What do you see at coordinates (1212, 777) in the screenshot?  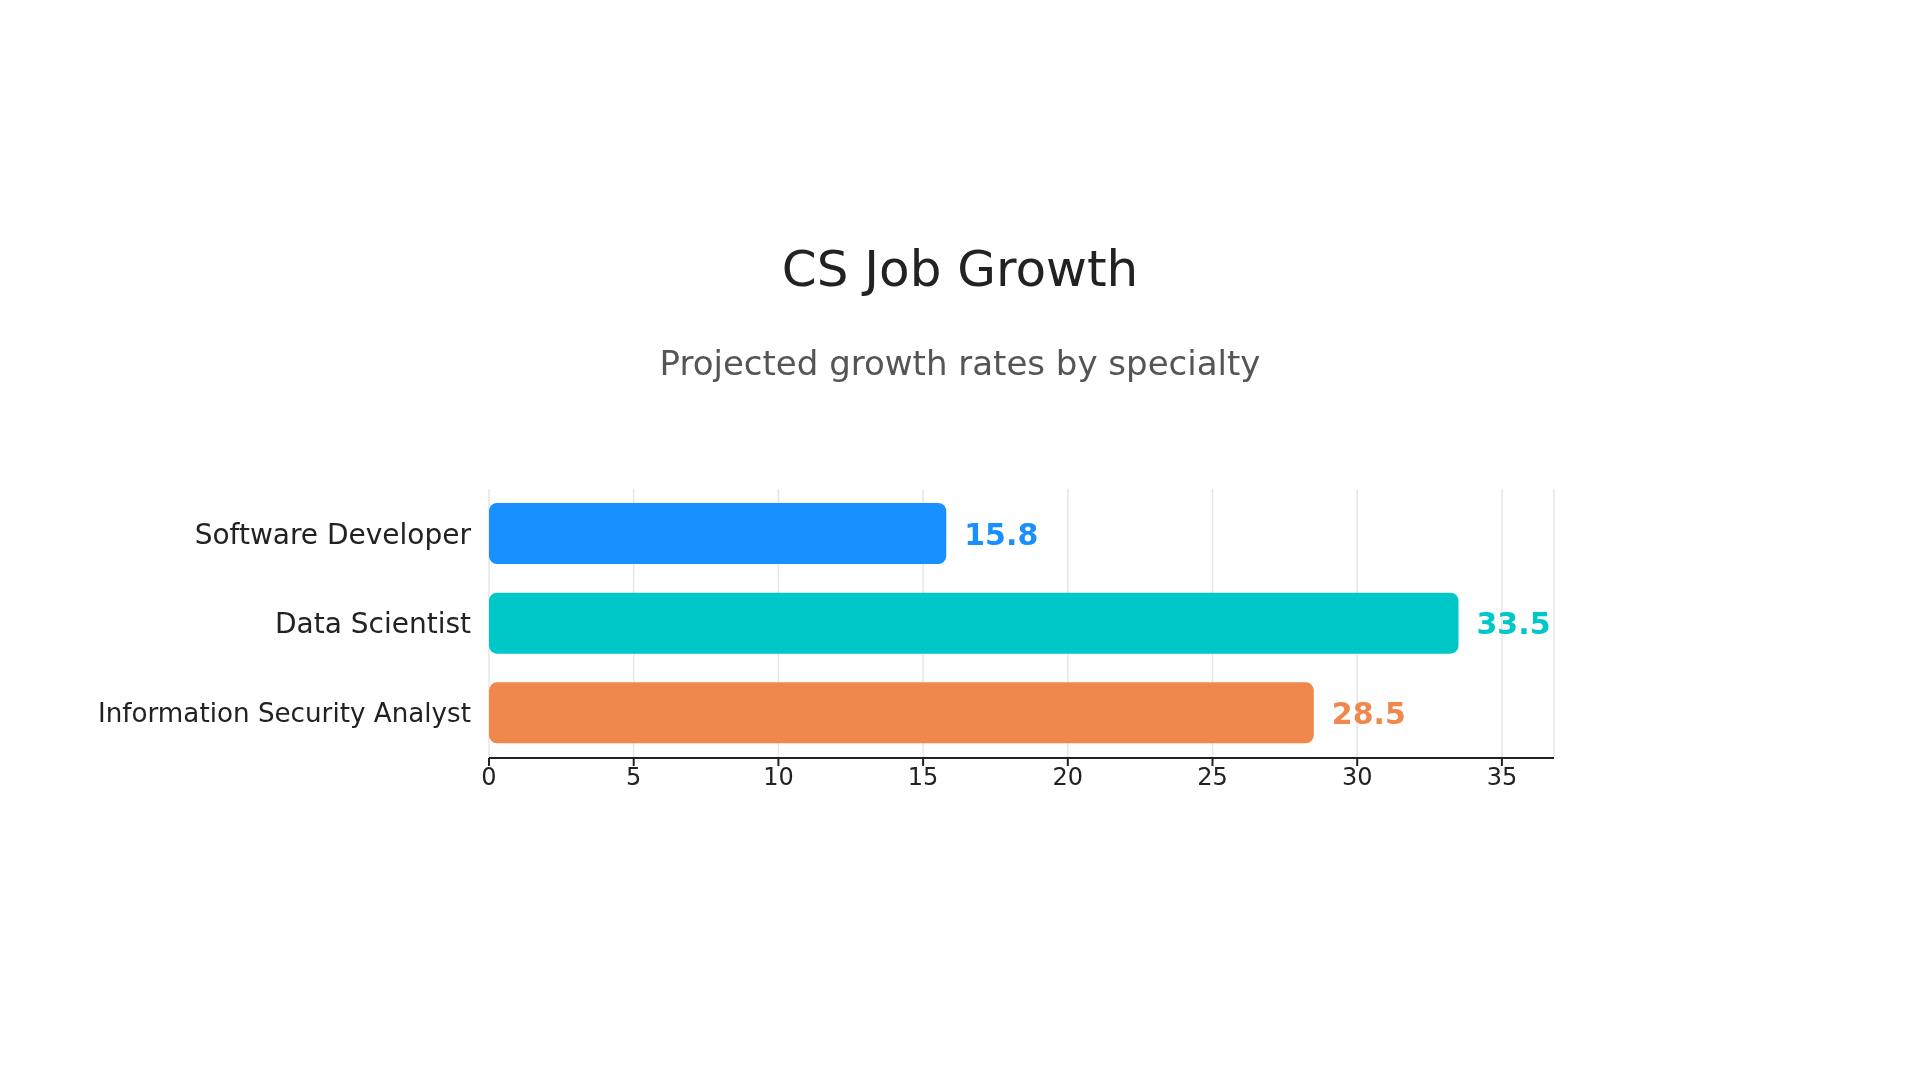 I see `x-tick-label: 25` at bounding box center [1212, 777].